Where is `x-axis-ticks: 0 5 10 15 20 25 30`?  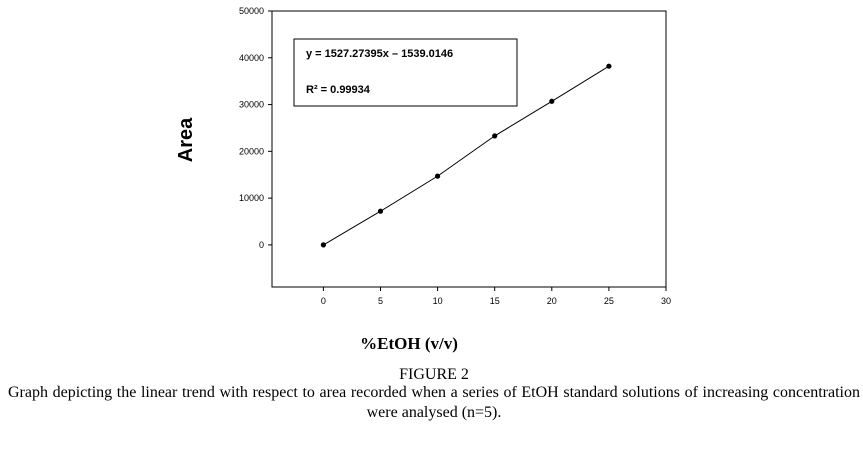 x-axis-ticks: 0 5 10 15 20 25 30 is located at coordinates (496, 296).